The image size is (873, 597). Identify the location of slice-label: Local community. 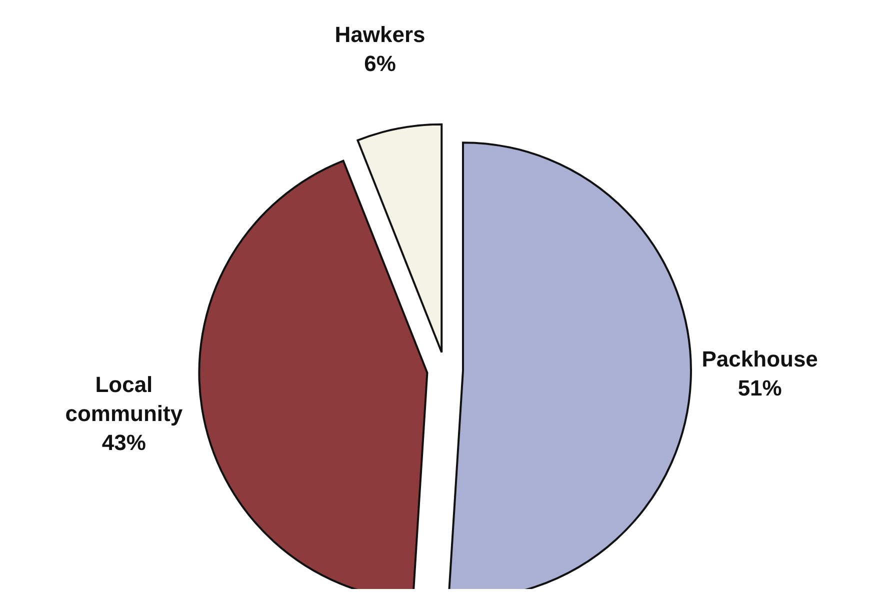
(124, 399).